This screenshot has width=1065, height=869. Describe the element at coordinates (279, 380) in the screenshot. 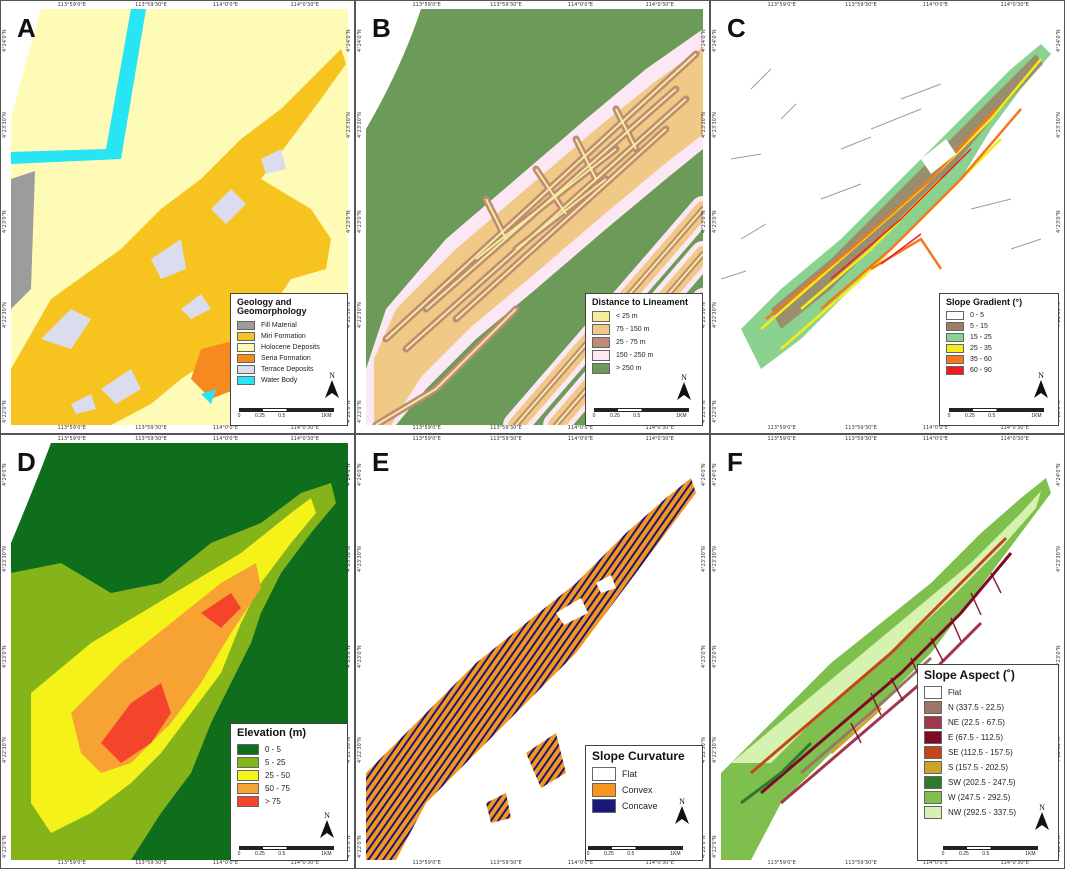

I see `legend-label: Water Body` at that location.